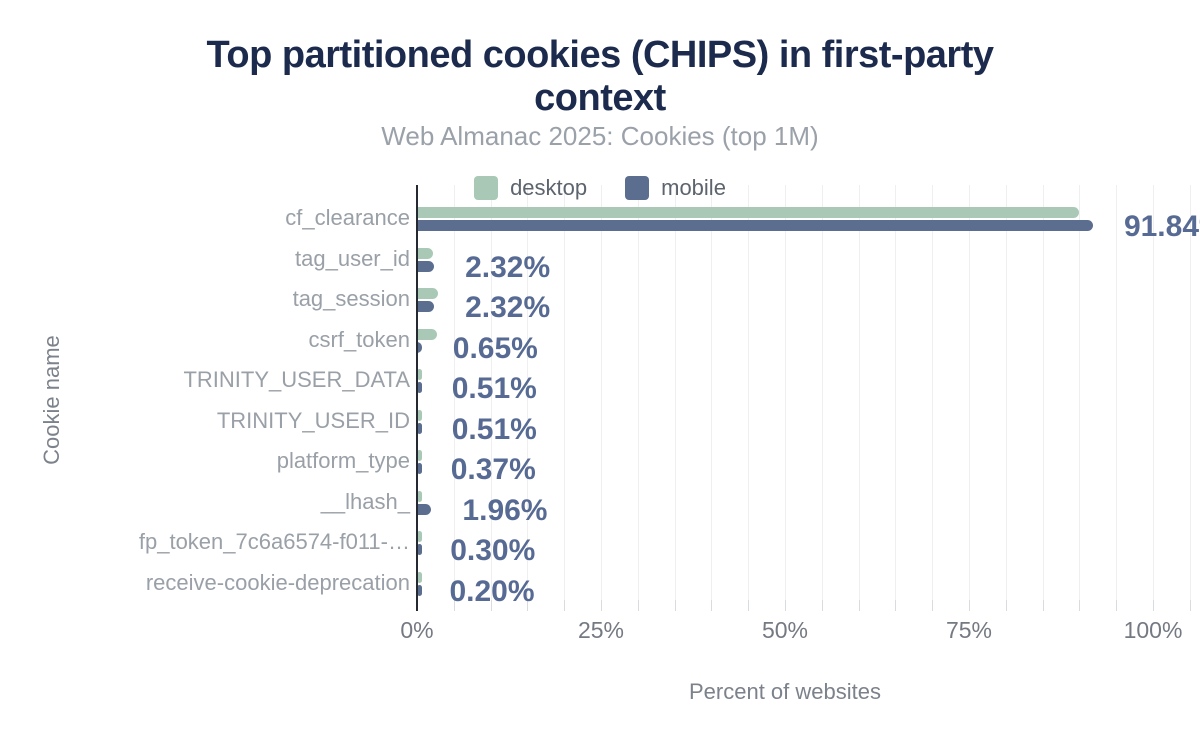 The width and height of the screenshot is (1200, 742). What do you see at coordinates (600, 136) in the screenshot?
I see `chart-subtitle: Web Almanac 2025: Cookies (top 1M)` at bounding box center [600, 136].